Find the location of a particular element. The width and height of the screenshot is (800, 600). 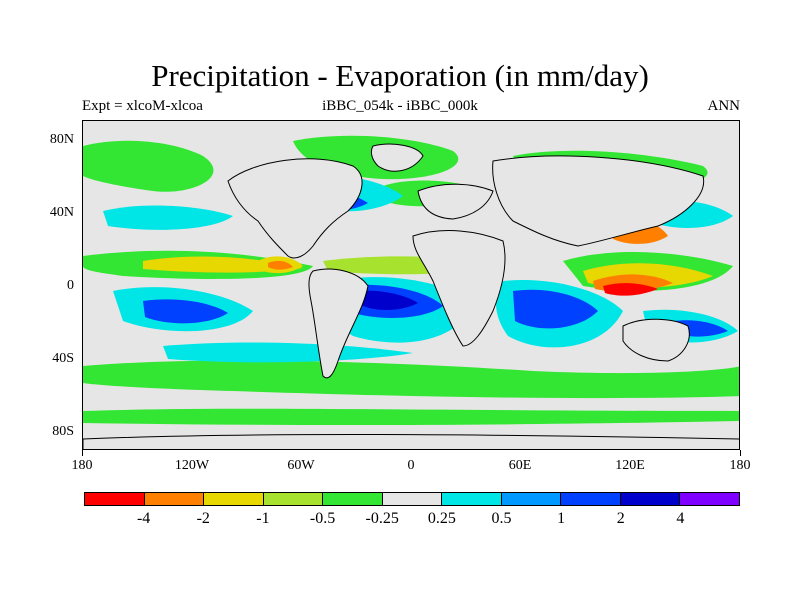

lon-label-60w: 60W is located at coordinates (301, 465).